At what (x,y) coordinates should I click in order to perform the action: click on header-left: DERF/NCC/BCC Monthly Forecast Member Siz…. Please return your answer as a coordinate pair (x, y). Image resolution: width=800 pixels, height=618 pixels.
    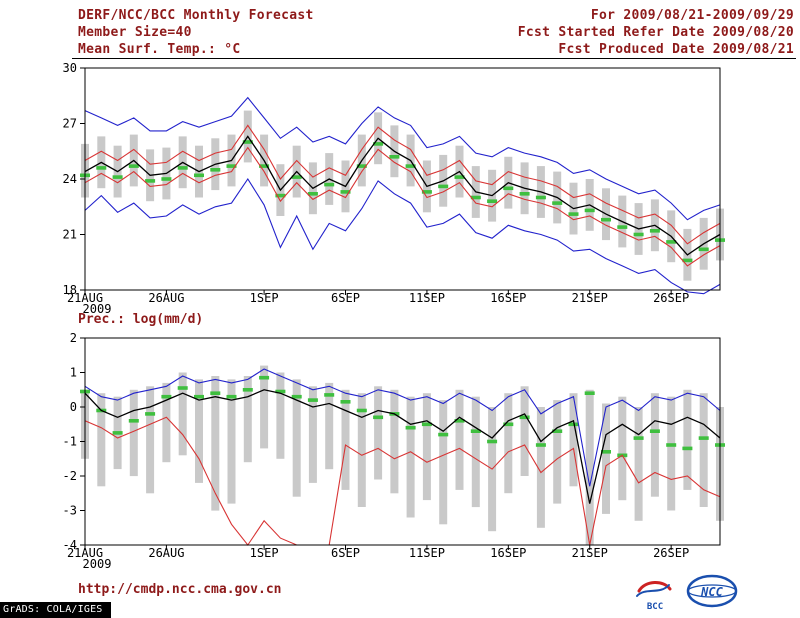
    Looking at the image, I should click on (196, 32).